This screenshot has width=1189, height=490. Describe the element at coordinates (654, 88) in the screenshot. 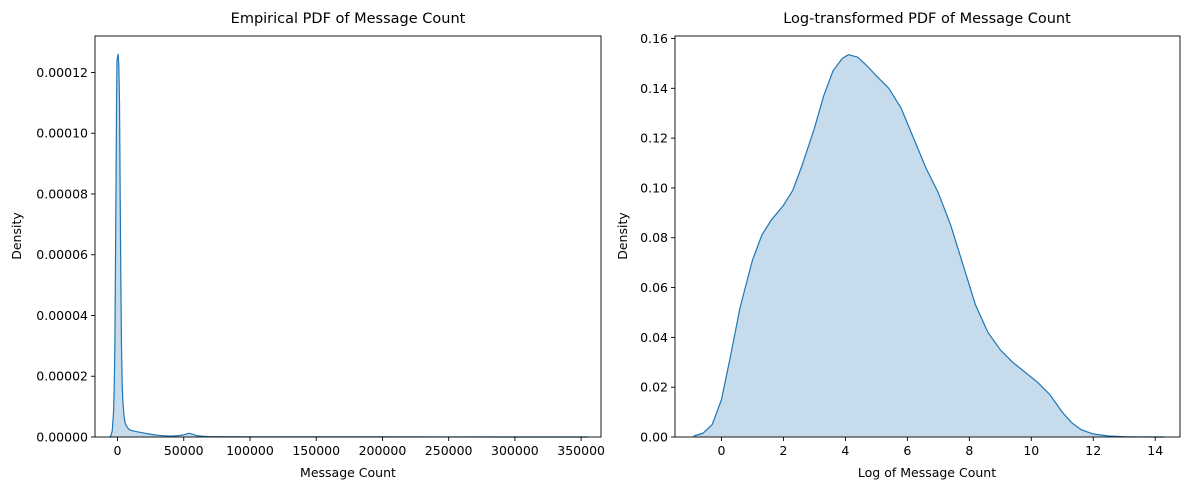

I see `y-tick-label-right: 0.14` at that location.